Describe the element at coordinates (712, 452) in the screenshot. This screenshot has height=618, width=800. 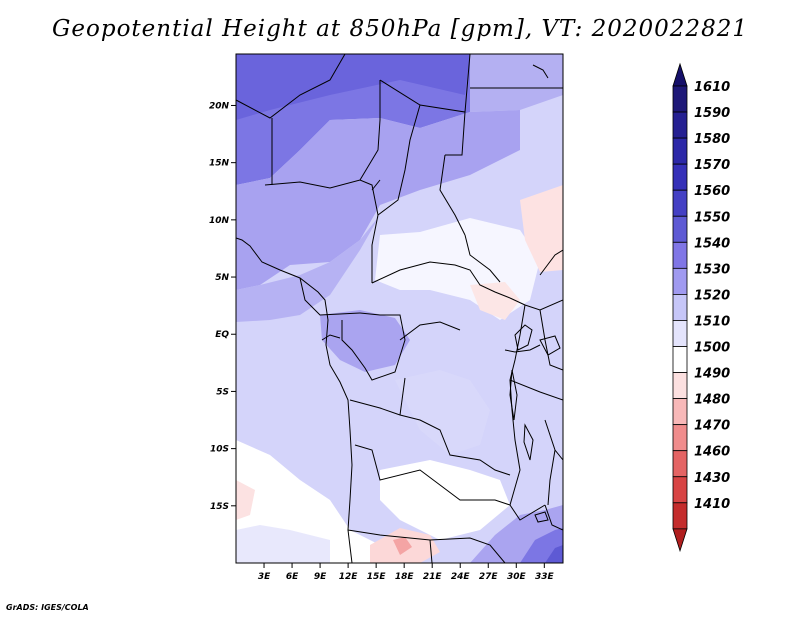
I see `colorbar-label: 1460` at that location.